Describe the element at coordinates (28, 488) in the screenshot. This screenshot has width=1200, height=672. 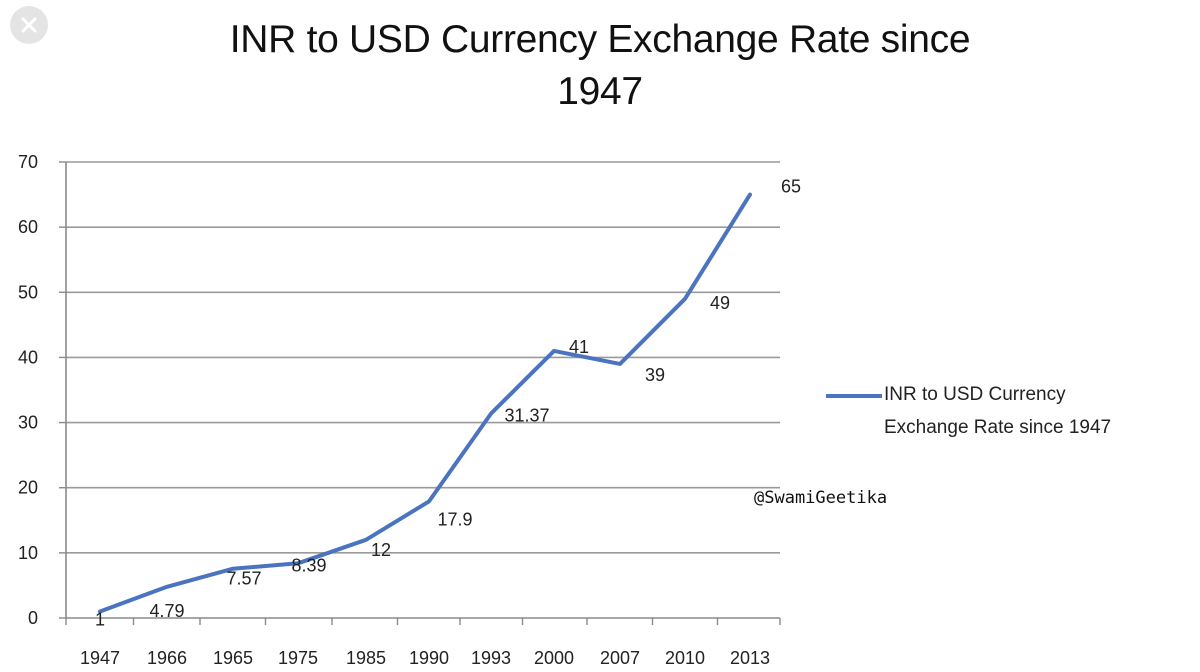
I see `y-tick-label: 20` at that location.